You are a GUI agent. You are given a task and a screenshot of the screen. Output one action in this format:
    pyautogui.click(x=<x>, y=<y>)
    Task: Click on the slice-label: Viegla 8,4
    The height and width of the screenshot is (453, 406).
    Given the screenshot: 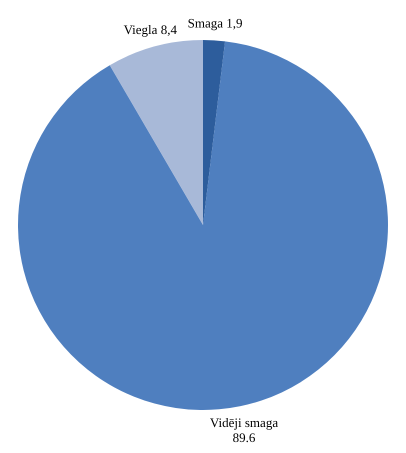 What is the action you would take?
    pyautogui.click(x=151, y=30)
    